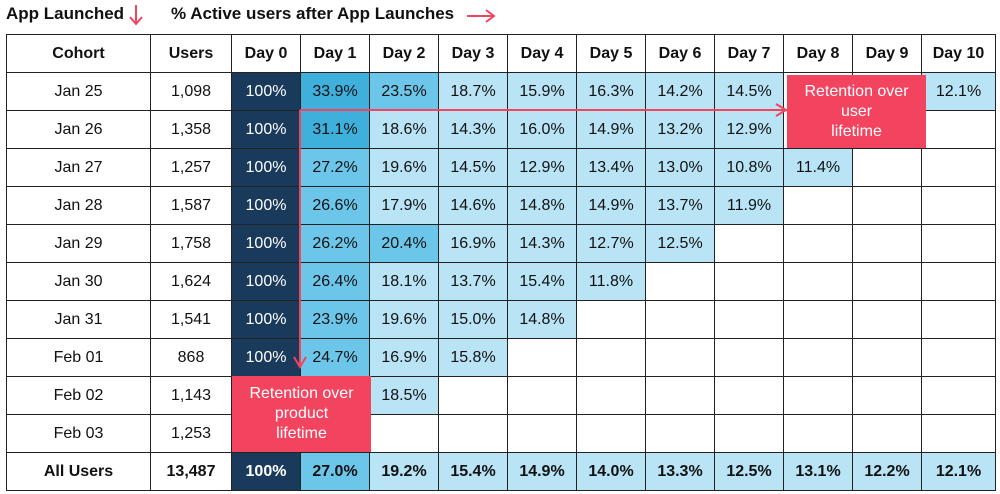 The width and height of the screenshot is (1000, 494). Describe the element at coordinates (191, 167) in the screenshot. I see `users-cell: 1,257` at that location.